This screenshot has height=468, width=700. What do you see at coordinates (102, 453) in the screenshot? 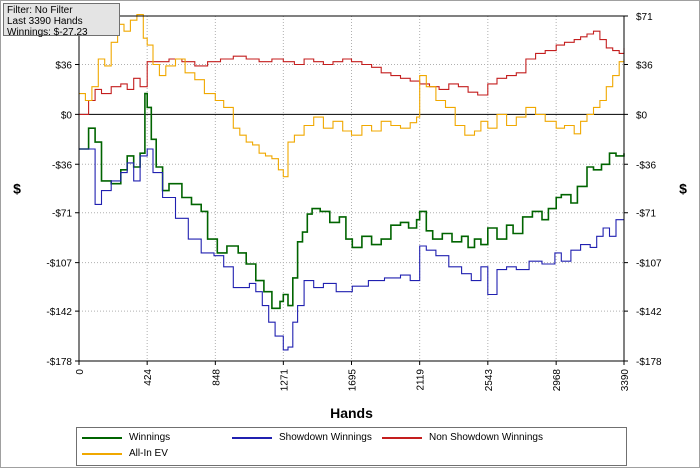
I see `legend-swatch-allin-ev` at bounding box center [102, 453].